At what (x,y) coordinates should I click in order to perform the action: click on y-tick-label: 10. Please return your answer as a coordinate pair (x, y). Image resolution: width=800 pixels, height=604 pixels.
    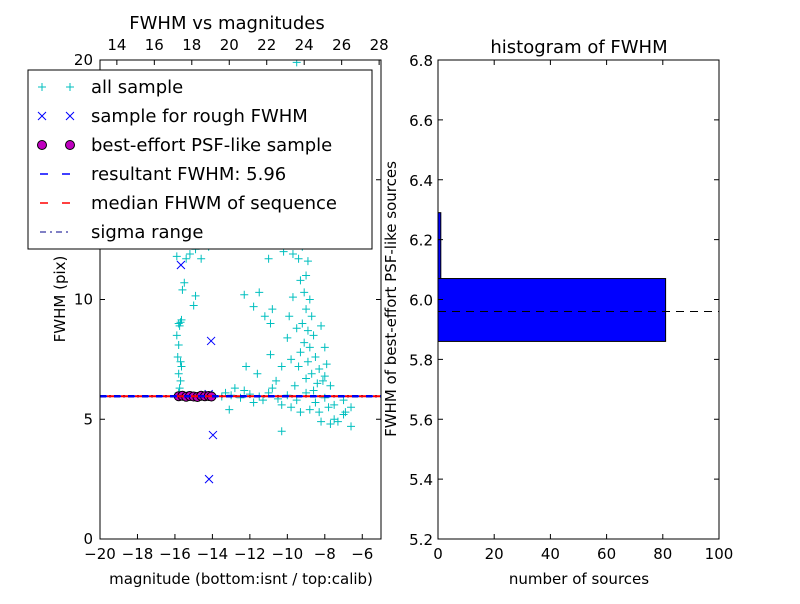
    Looking at the image, I should click on (83, 300).